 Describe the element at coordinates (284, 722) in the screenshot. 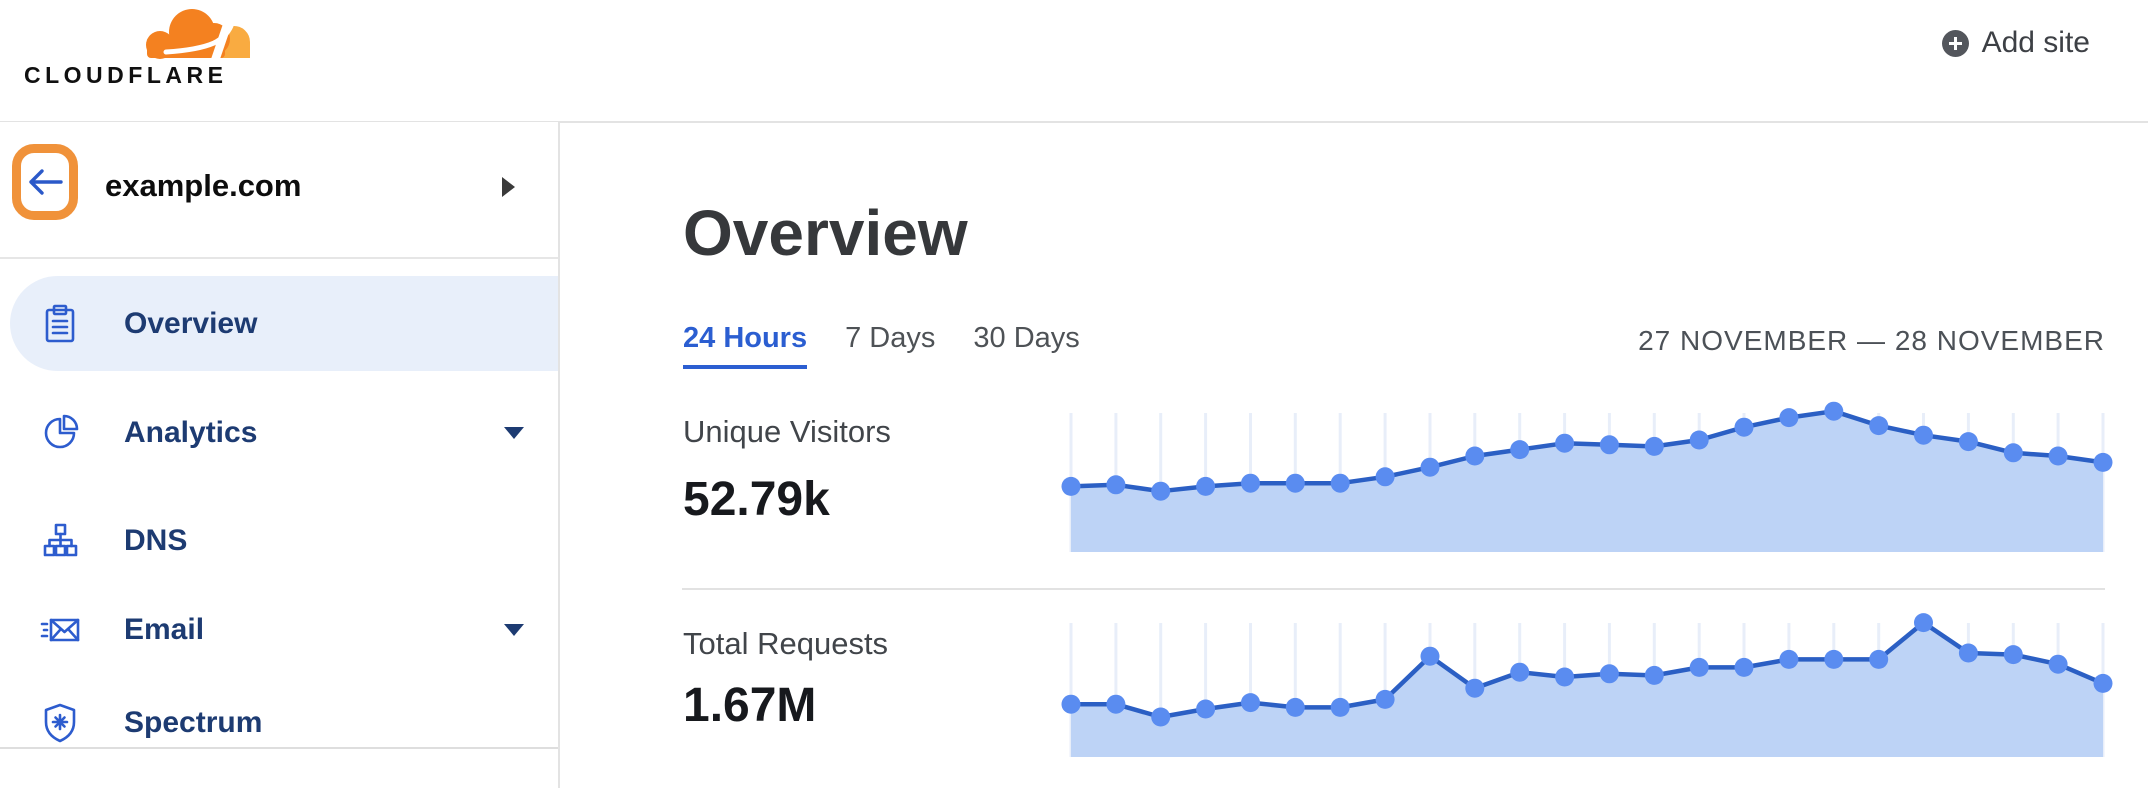

I see `sidebar-item-spectrum: Spectrum` at that location.